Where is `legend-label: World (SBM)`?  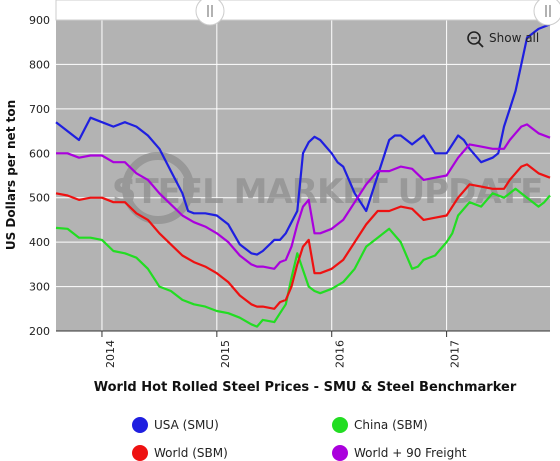
legend-label: World (SBM) is located at coordinates (191, 453).